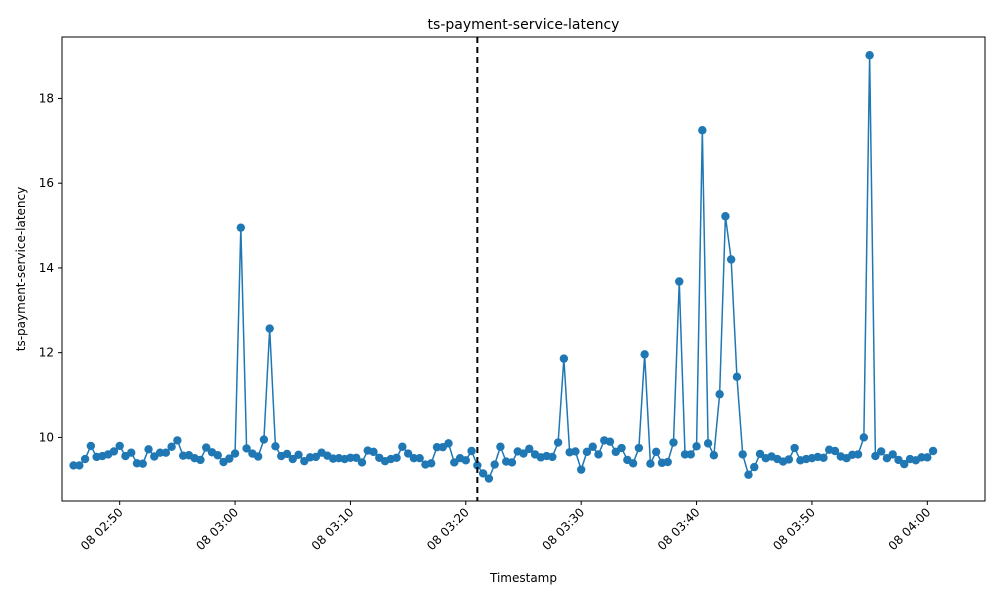 This screenshot has height=600, width=1000. Describe the element at coordinates (46, 183) in the screenshot. I see `y-tick-label: 16` at that location.